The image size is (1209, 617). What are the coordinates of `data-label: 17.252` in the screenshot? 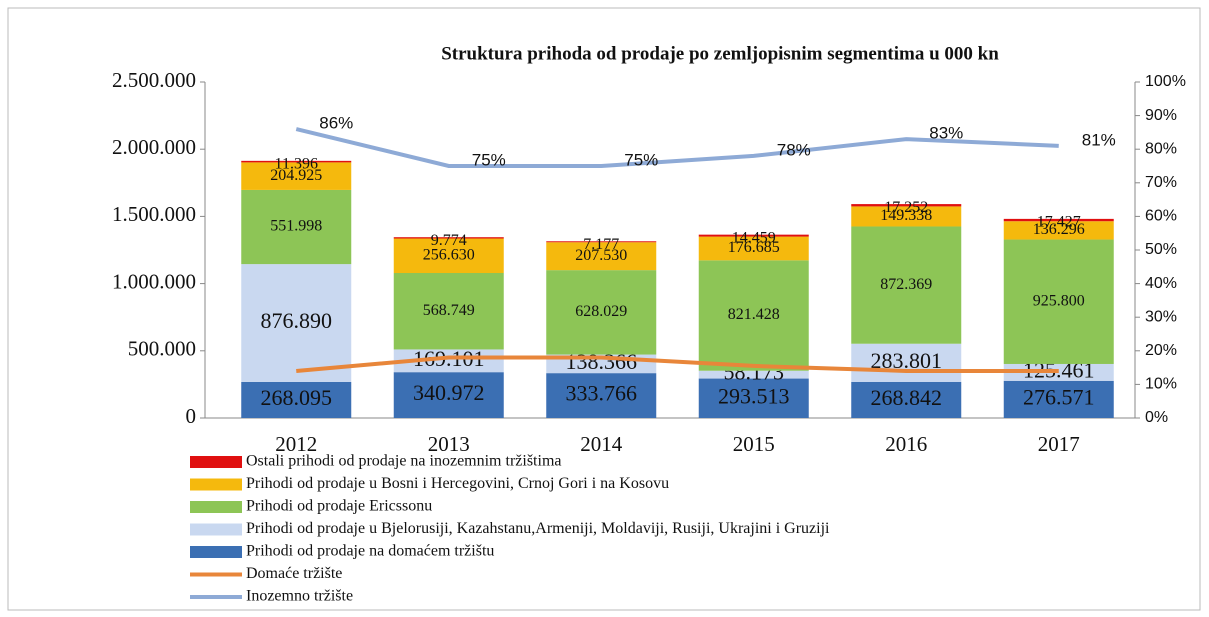 It's located at (906, 207).